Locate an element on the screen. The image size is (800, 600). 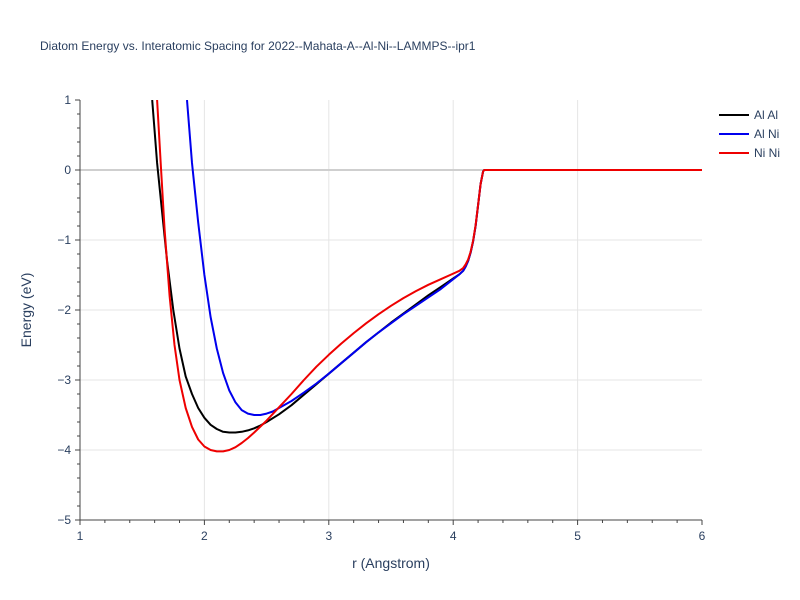
legend-item-ni-ni: Ni Ni is located at coordinates (749, 153).